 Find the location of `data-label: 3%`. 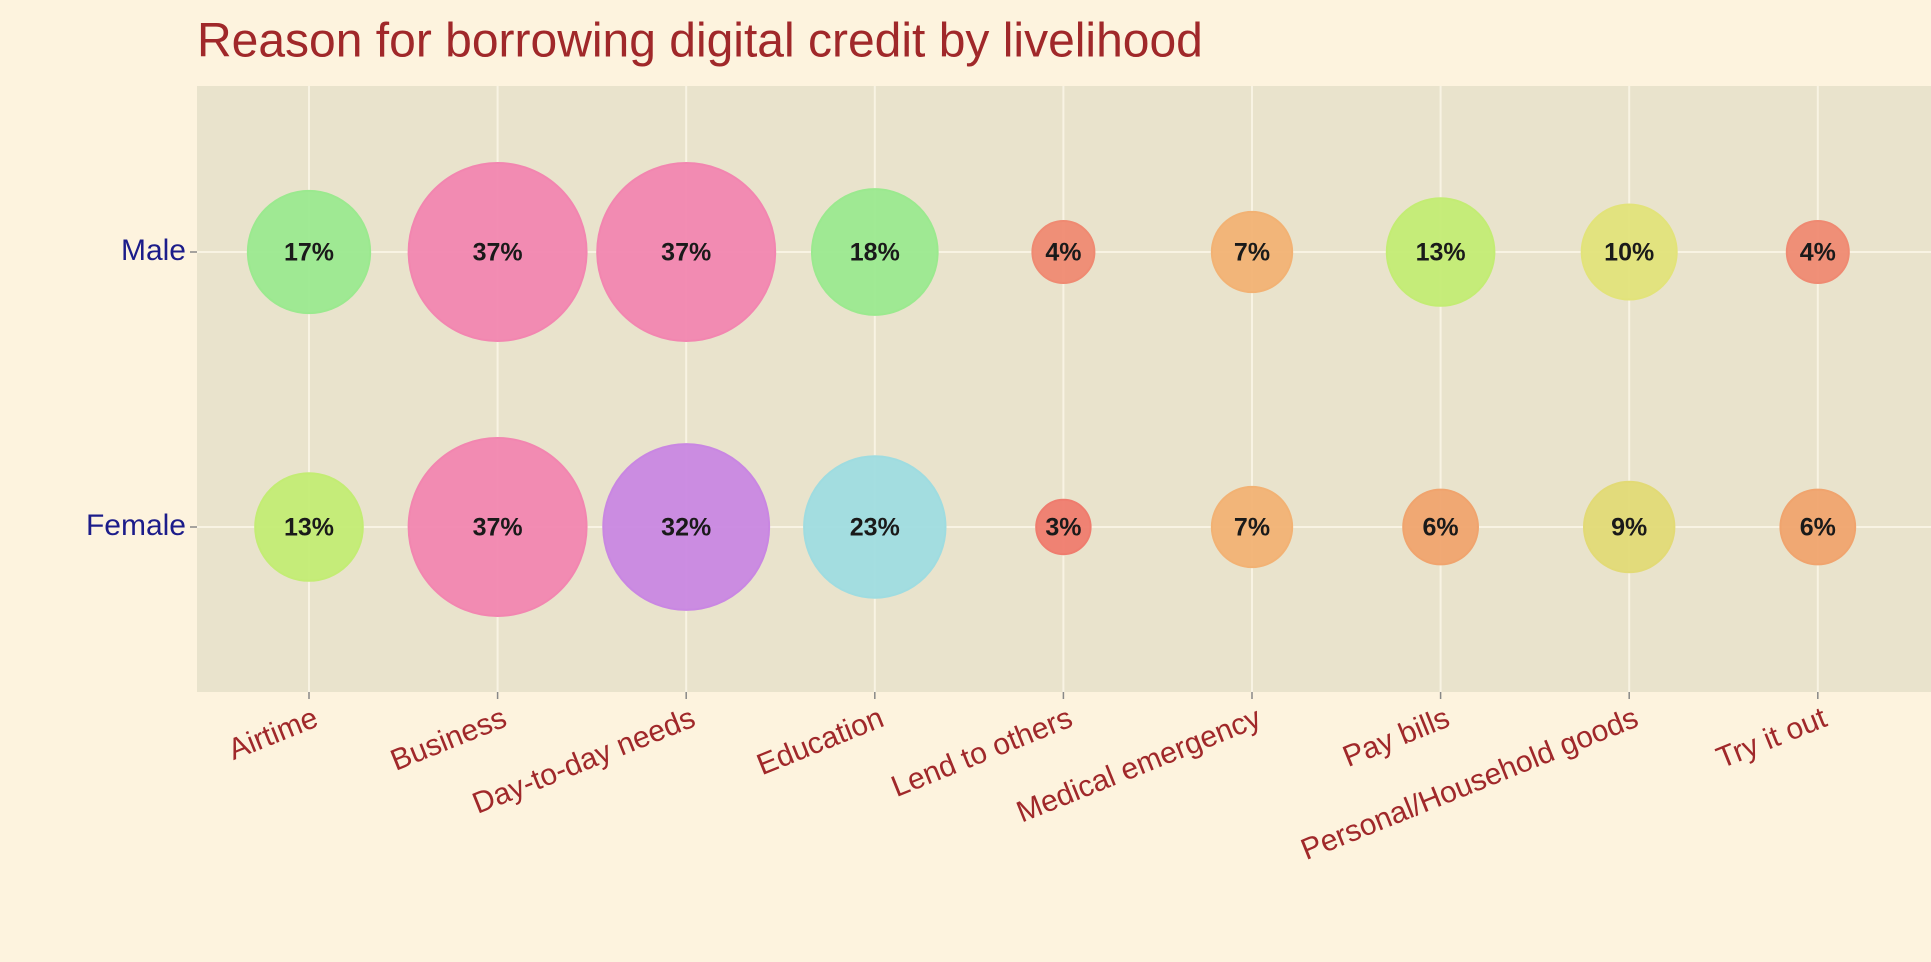

data-label: 3% is located at coordinates (1063, 528).